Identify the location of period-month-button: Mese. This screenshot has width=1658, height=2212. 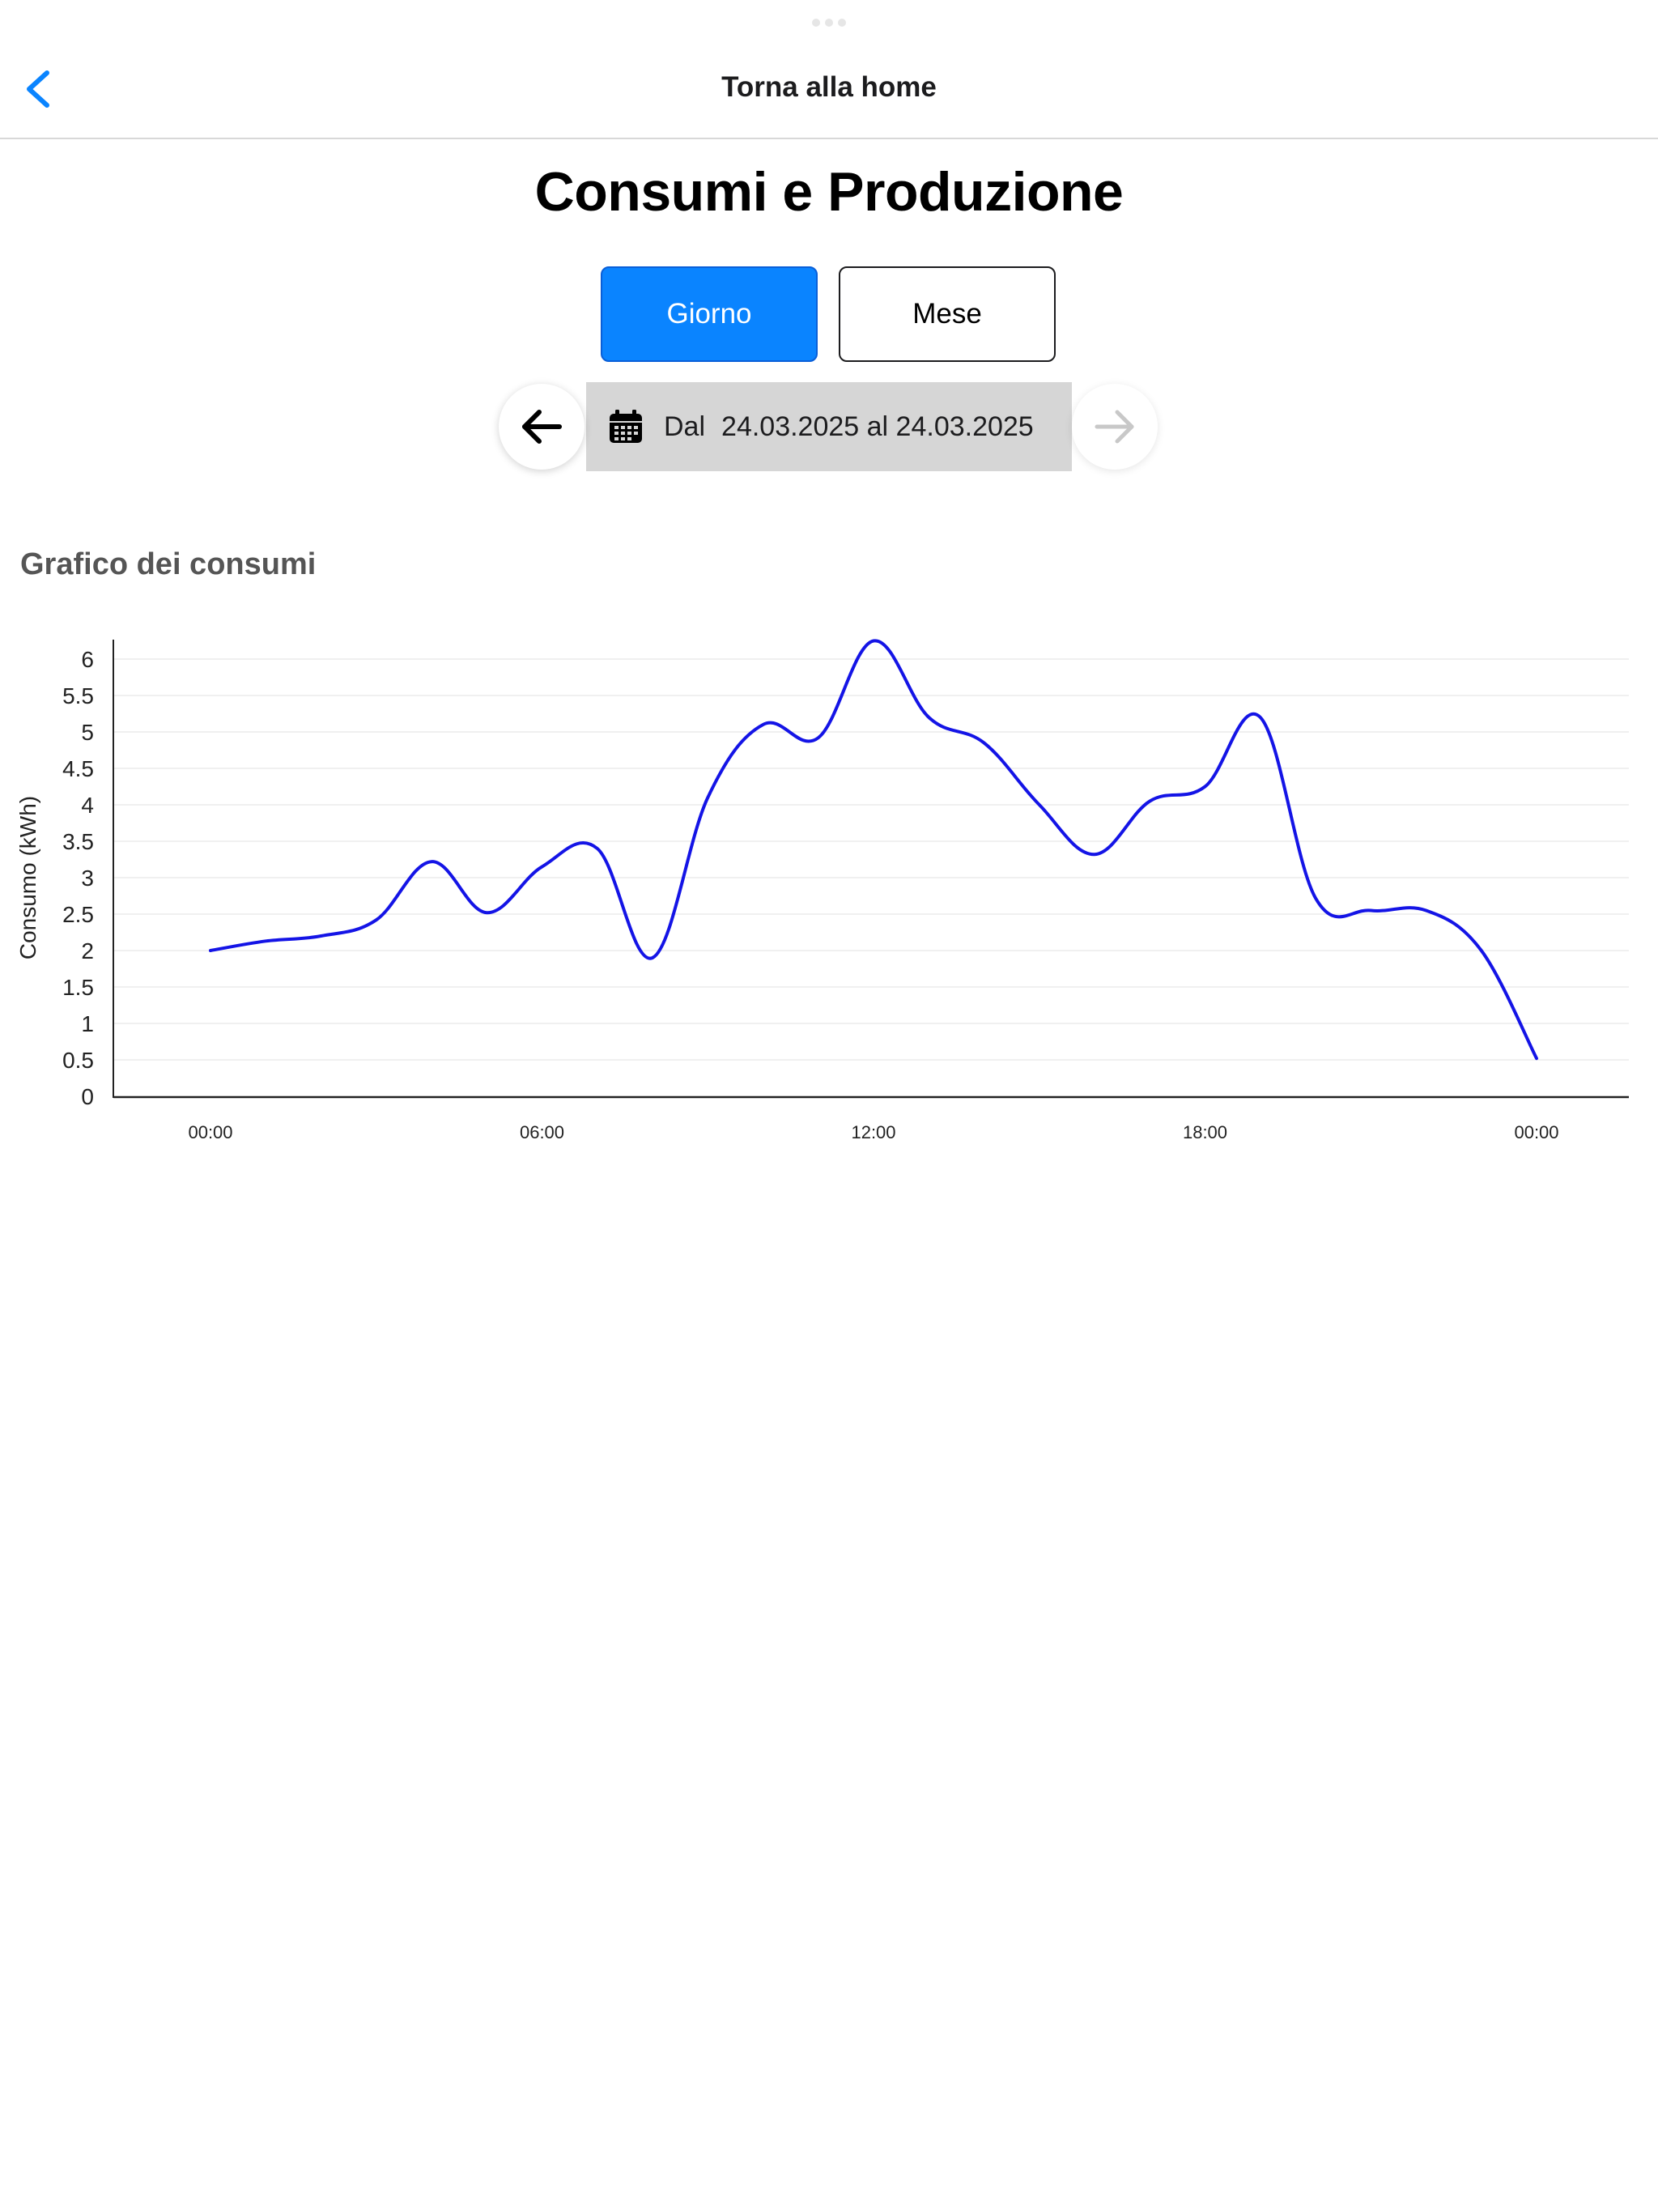
(947, 314).